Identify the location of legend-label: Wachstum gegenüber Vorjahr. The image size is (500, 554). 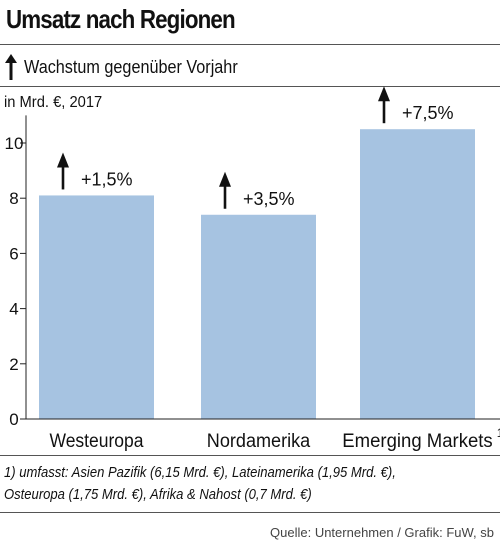
(131, 66).